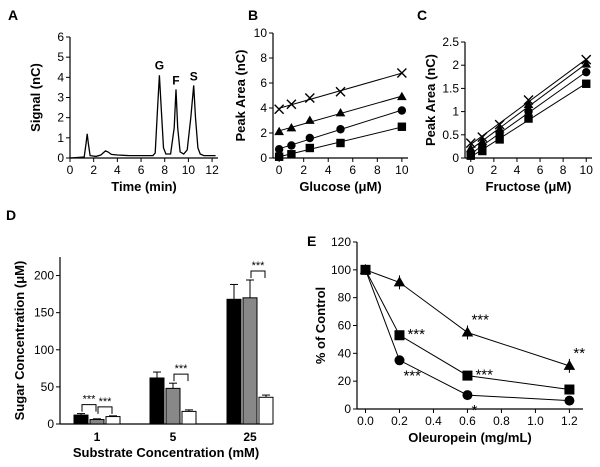 This screenshot has width=600, height=467. What do you see at coordinates (450, 135) in the screenshot?
I see `y-tick-label: 0.5` at bounding box center [450, 135].